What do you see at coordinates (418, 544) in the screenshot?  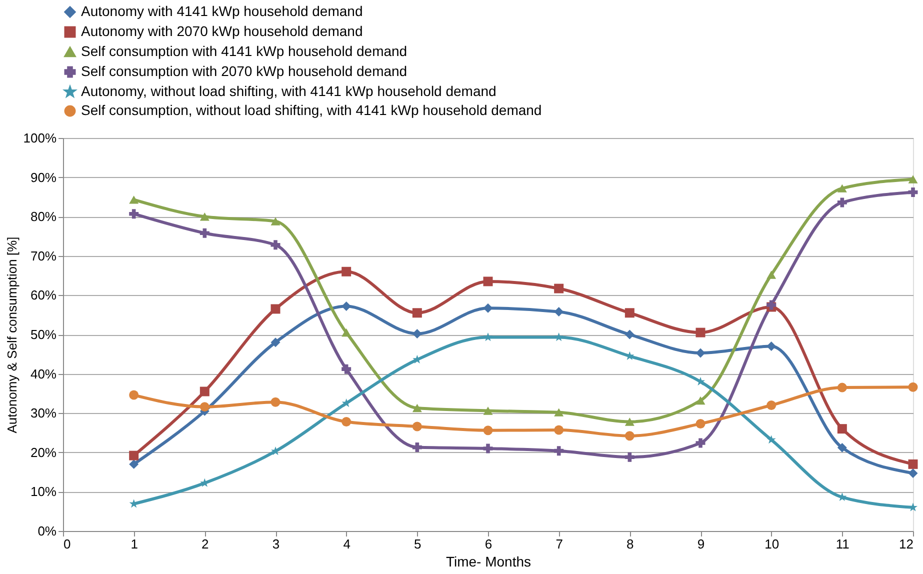 I see `x-tick-label: 5` at bounding box center [418, 544].